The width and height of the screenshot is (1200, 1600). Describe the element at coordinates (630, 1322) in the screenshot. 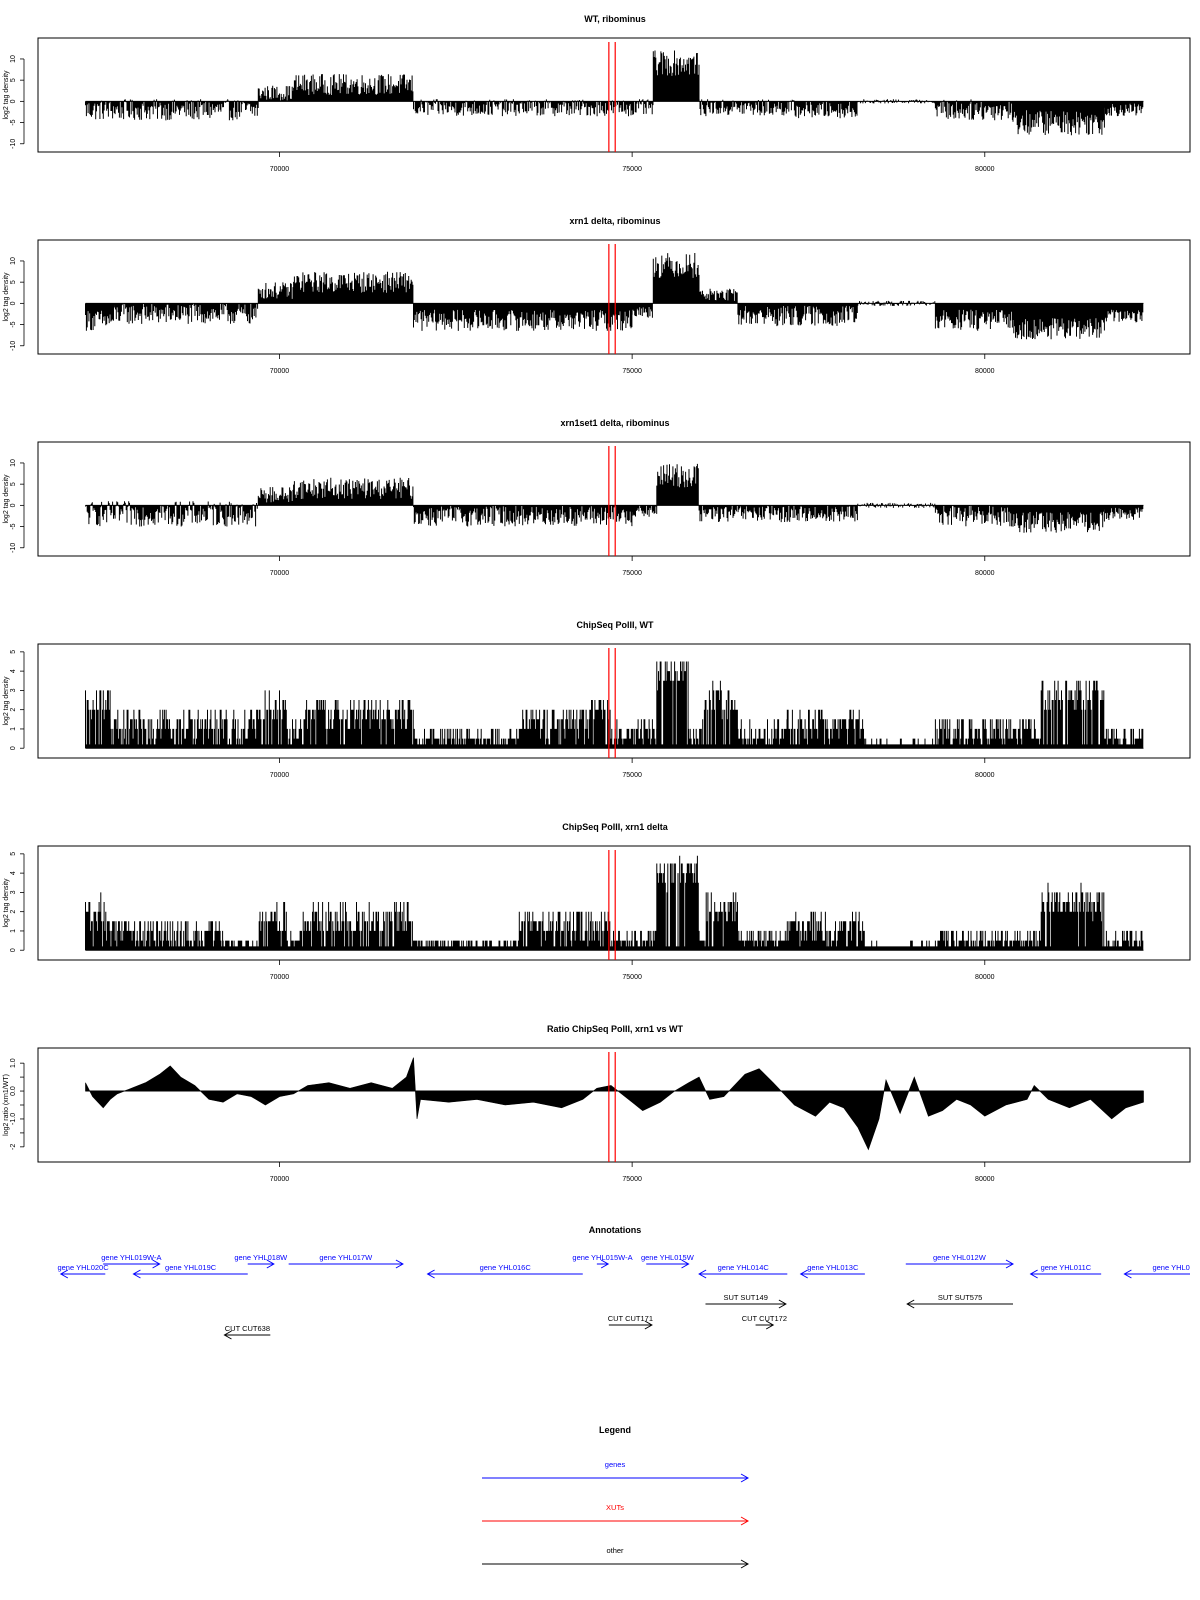

I see `other-feature: CUT CUT171` at that location.